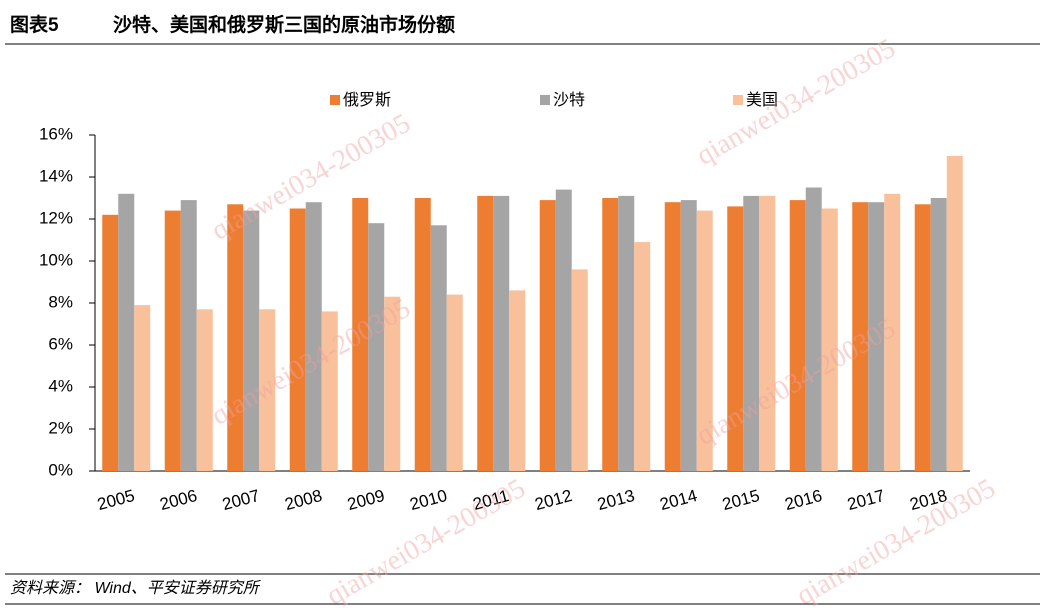 The height and width of the screenshot is (610, 1045). Describe the element at coordinates (762, 100) in the screenshot. I see `legend-label: 美国` at that location.